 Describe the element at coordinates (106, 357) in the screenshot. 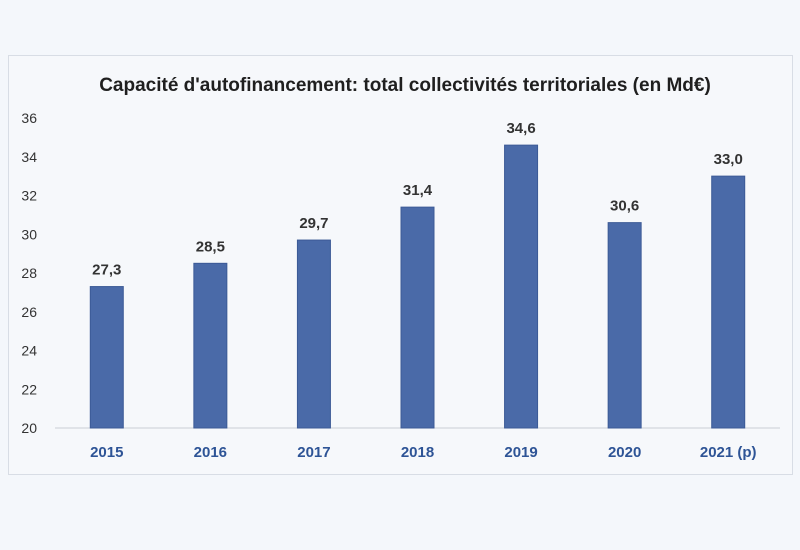

I see `bar-2015` at that location.